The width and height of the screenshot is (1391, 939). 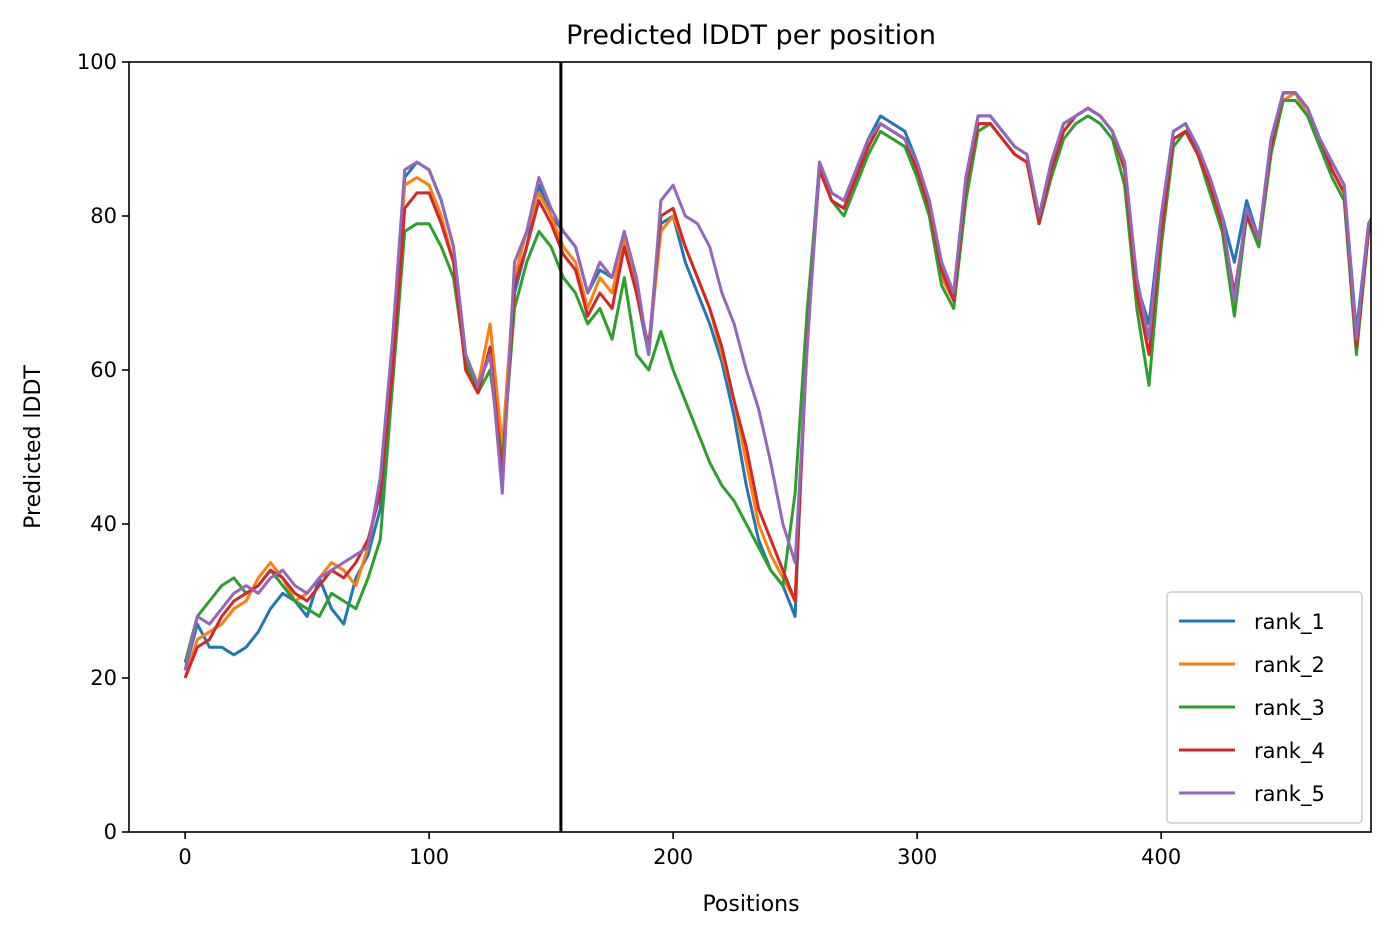 What do you see at coordinates (750, 904) in the screenshot?
I see `x-axis-label: Positions` at bounding box center [750, 904].